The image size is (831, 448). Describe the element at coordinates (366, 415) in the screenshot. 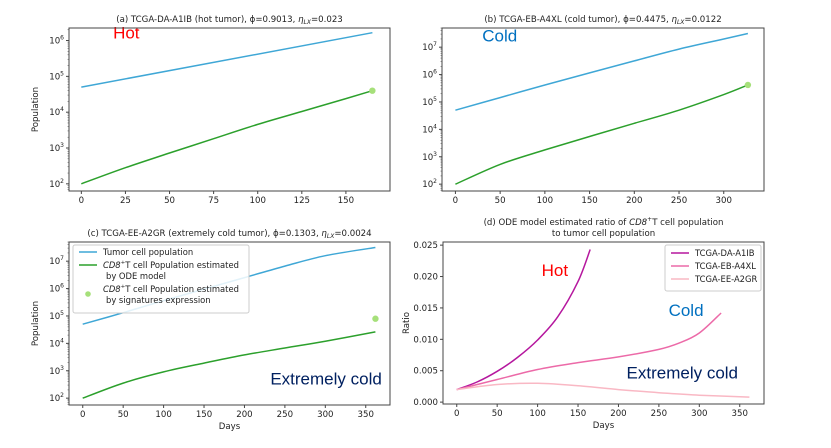

I see `x-tick-label: 350` at that location.